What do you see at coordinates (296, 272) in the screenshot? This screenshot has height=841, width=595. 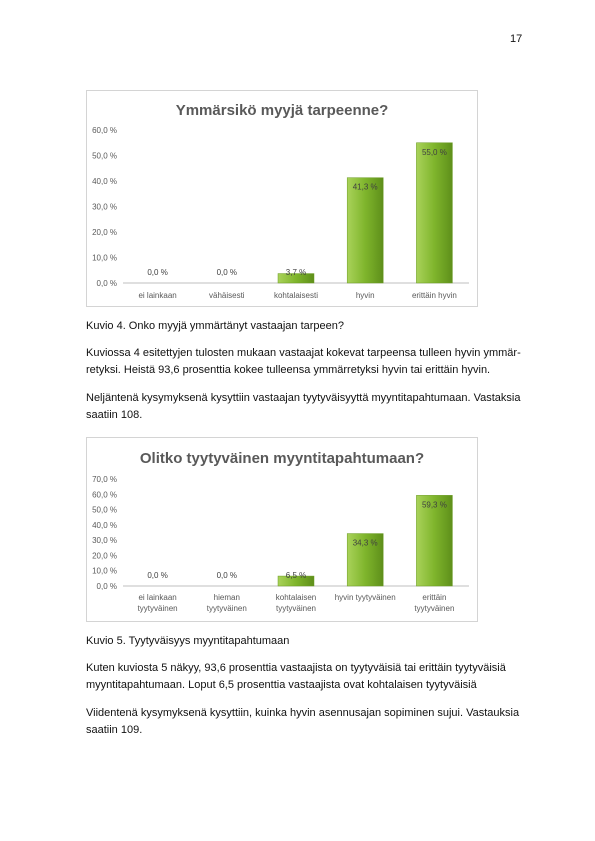 I see `data-label: 3,7 %` at bounding box center [296, 272].